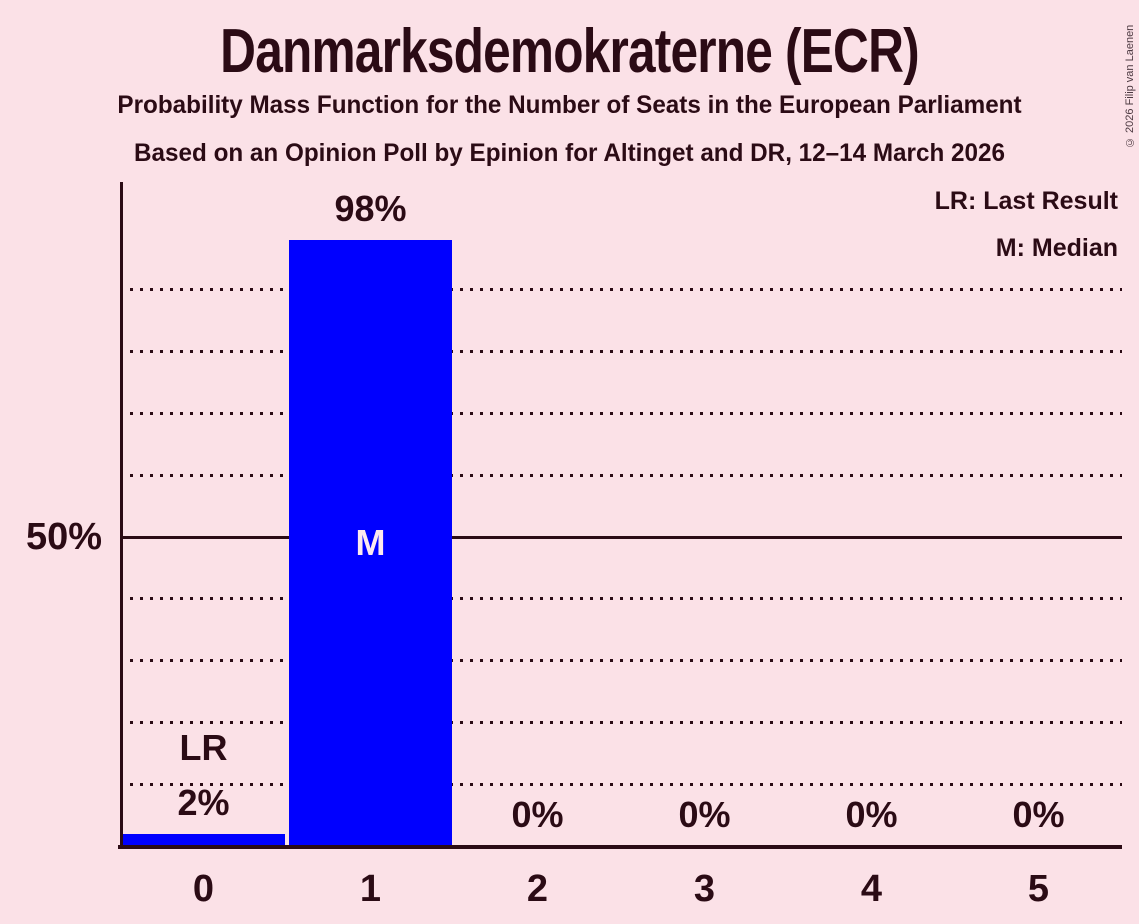 This screenshot has height=924, width=1139. I want to click on chart-title: Danmarksdemokraterne (ECR), so click(569, 51).